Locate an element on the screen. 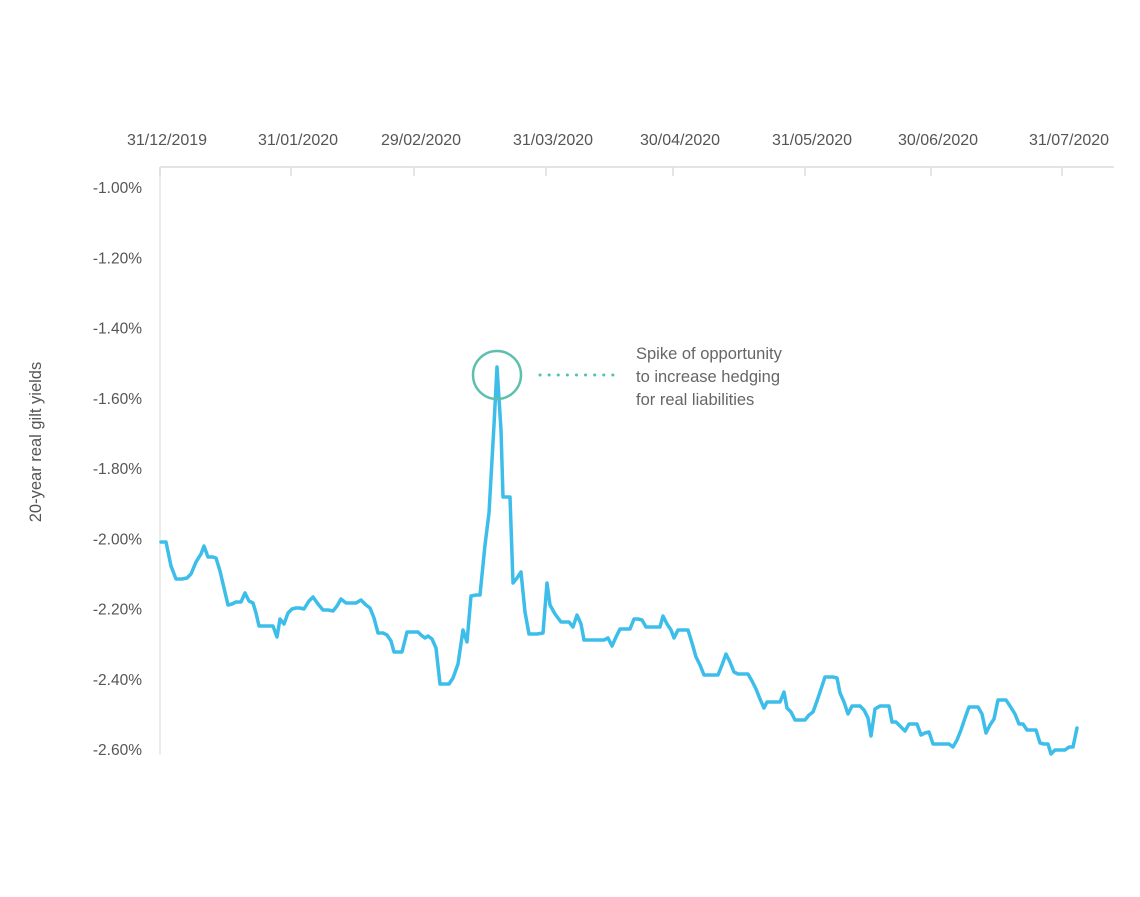 The height and width of the screenshot is (897, 1140). x-tick-label: 31/07/2020 is located at coordinates (1069, 140).